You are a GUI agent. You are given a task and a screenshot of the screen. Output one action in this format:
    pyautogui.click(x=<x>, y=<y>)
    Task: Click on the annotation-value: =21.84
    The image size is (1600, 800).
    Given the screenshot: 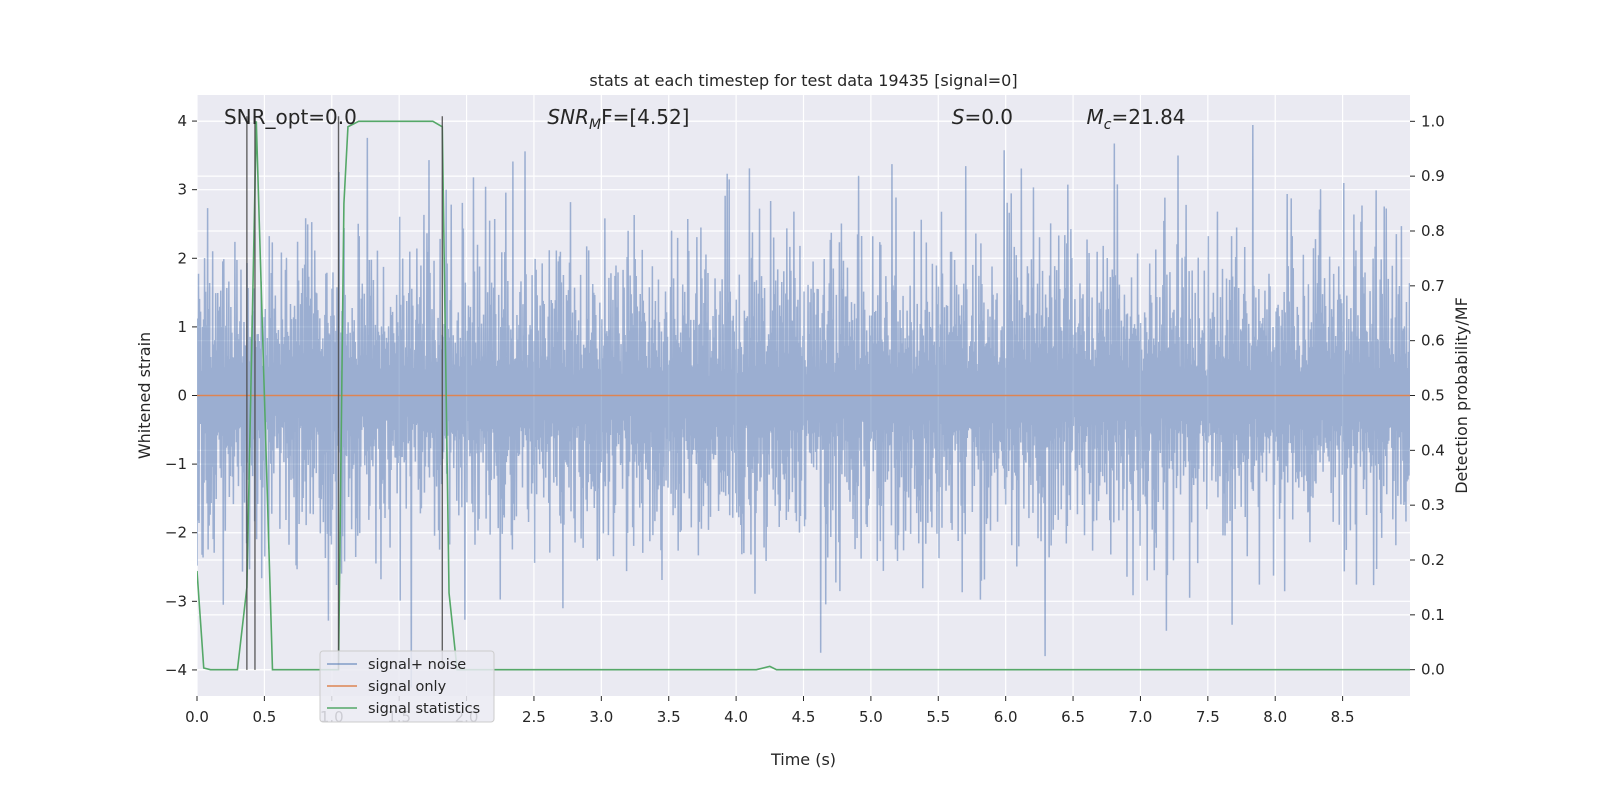 What is the action you would take?
    pyautogui.click(x=1149, y=117)
    